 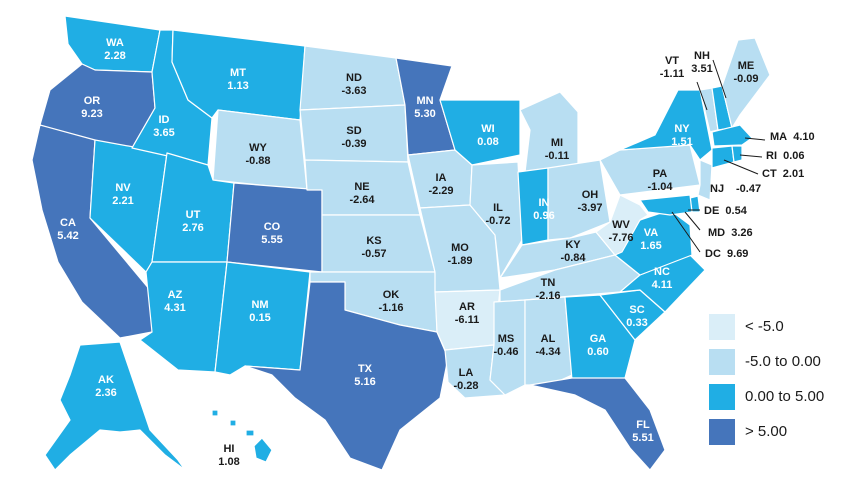 What do you see at coordinates (717, 189) in the screenshot?
I see `label-NJ: NJ` at bounding box center [717, 189].